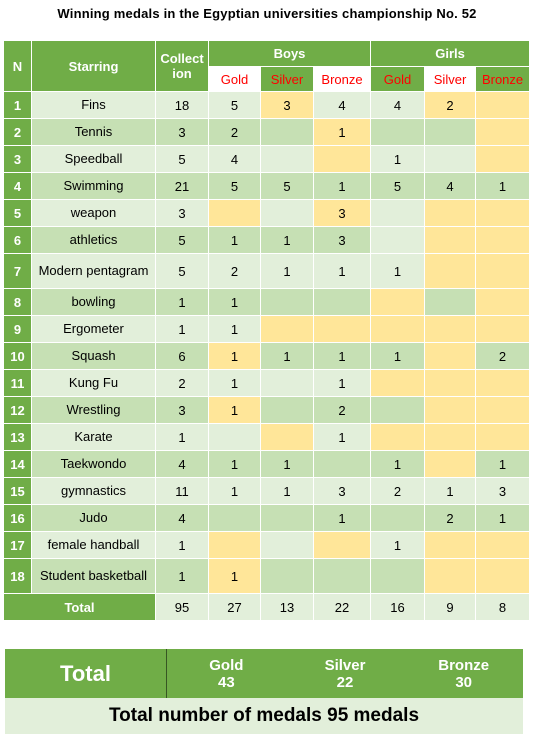  Describe the element at coordinates (17, 302) in the screenshot. I see `row-number: 8` at that location.